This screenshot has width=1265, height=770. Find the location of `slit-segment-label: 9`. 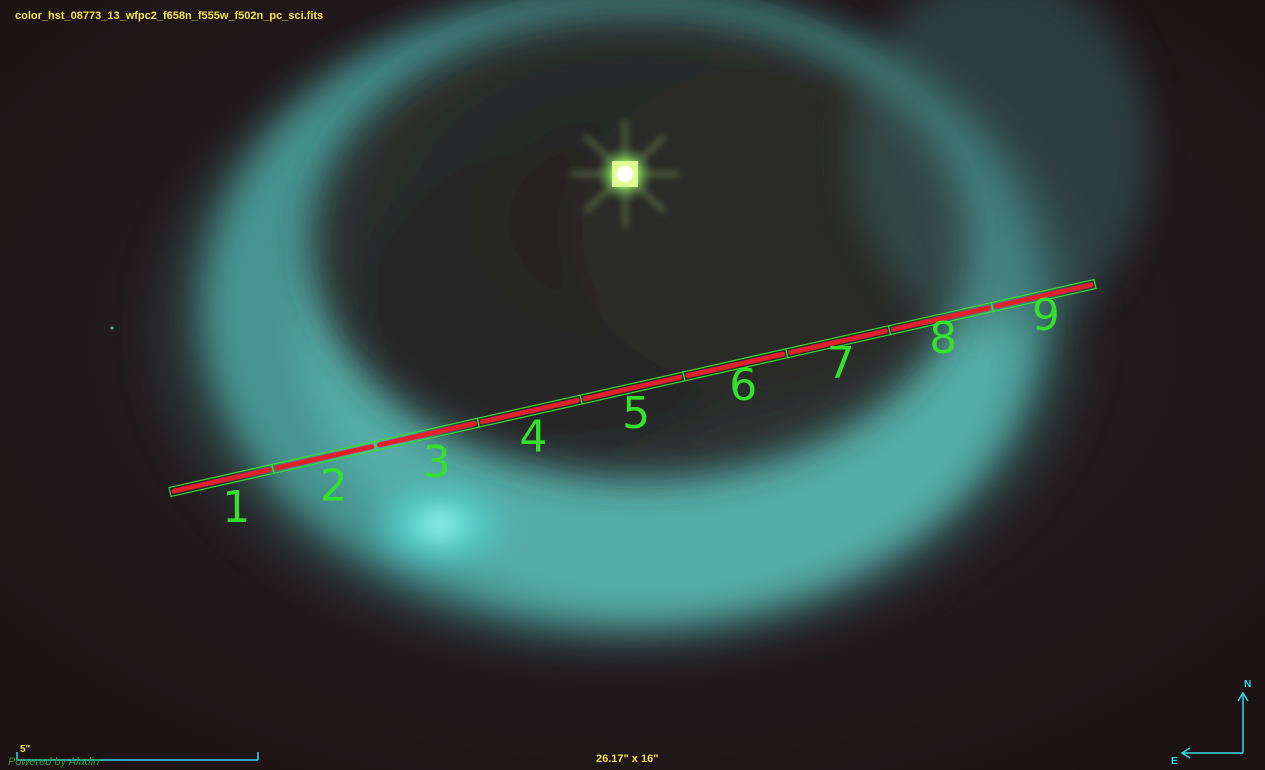

slit-segment-label: 9 is located at coordinates (1046, 315).